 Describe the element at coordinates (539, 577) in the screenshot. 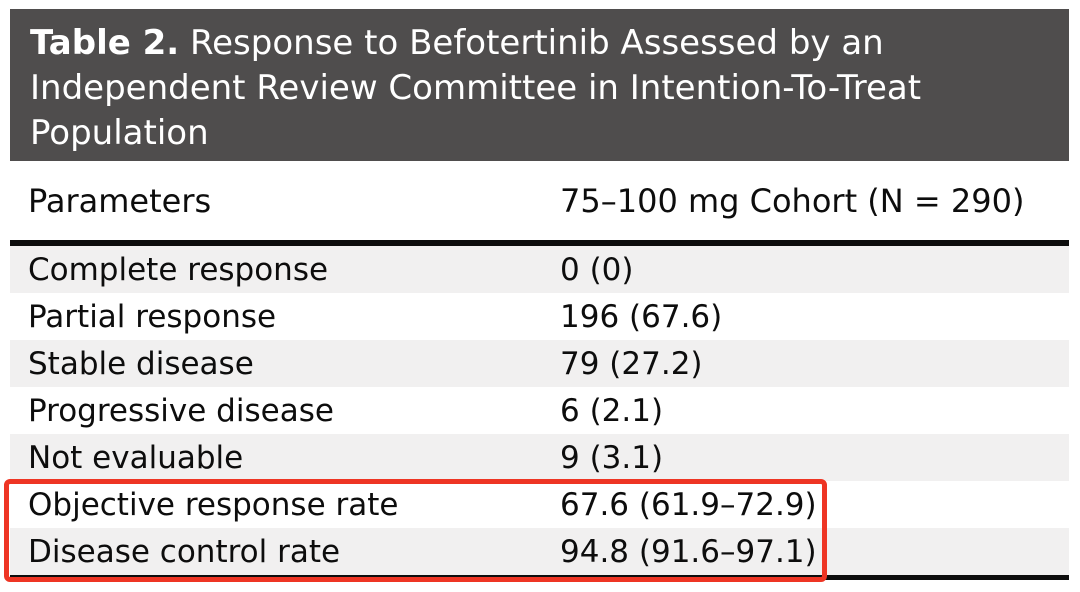

I see `bottom-rule` at that location.